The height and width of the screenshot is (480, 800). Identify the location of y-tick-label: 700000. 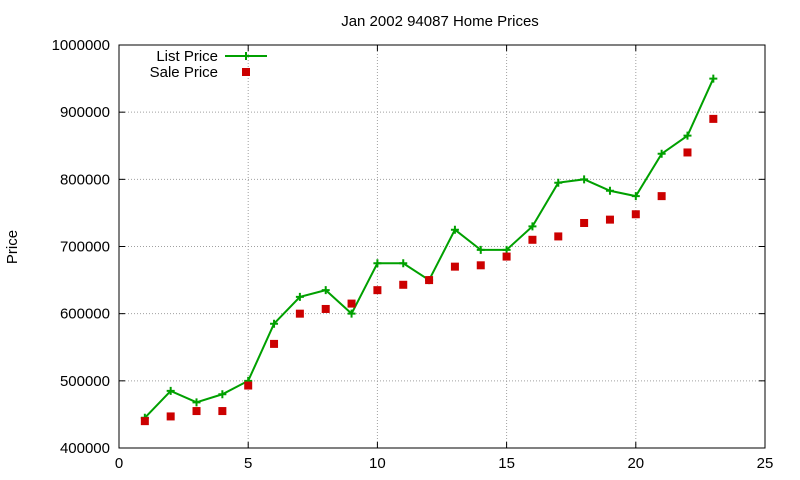
(85, 247).